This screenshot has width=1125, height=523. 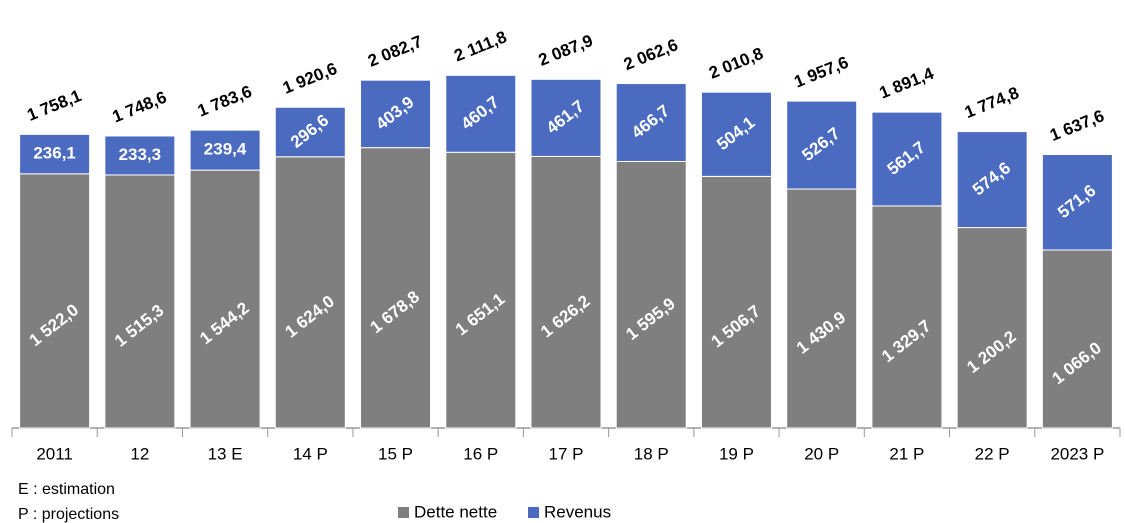 What do you see at coordinates (577, 511) in the screenshot?
I see `legend-label: Revenus` at bounding box center [577, 511].